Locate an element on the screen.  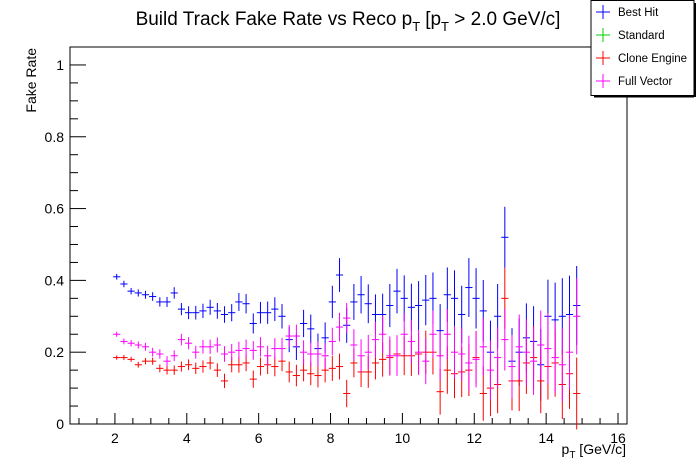
legend-entry: Full Vector is located at coordinates (634, 81).